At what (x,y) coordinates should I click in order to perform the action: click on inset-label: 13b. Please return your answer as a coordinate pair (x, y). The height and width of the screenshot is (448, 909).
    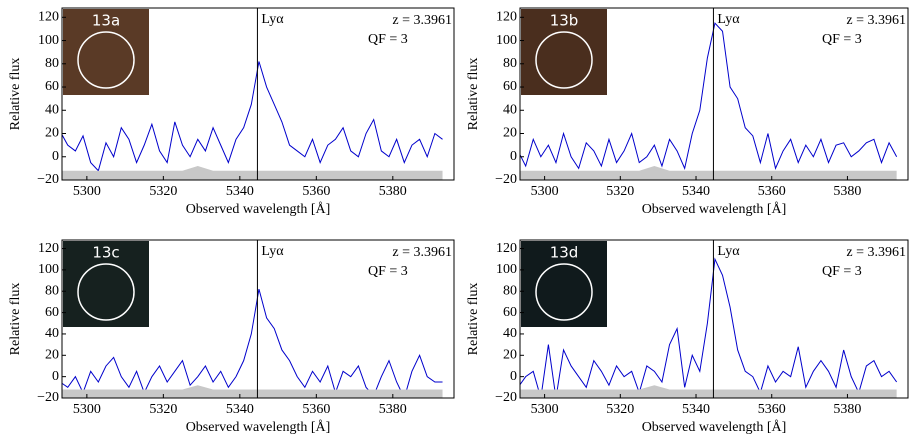
    Looking at the image, I should click on (564, 21).